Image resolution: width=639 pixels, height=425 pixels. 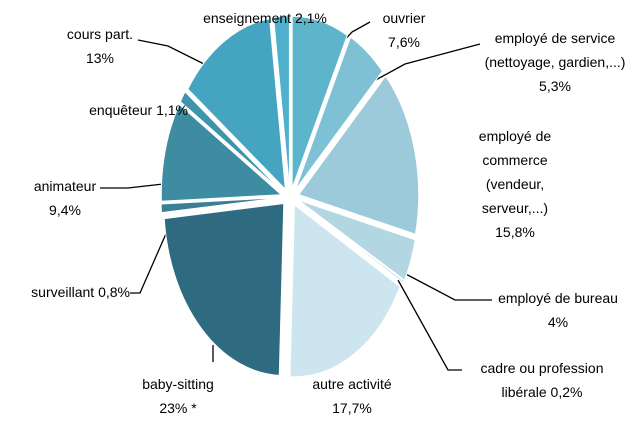 I want to click on category-label: animateur, so click(x=65, y=186).